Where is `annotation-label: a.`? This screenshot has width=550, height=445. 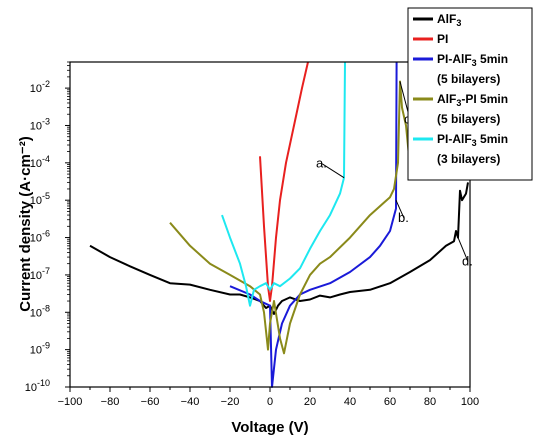
annotation-label: a. is located at coordinates (321, 163).